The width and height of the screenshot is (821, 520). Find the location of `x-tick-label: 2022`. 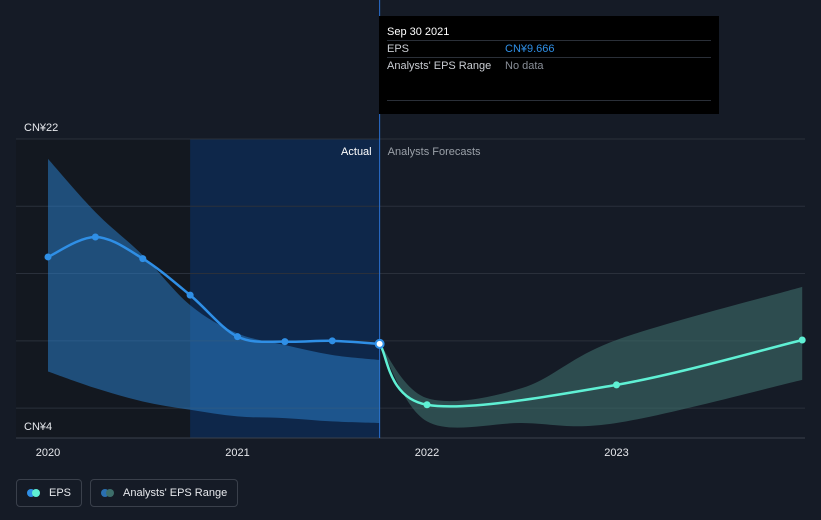

x-tick-label: 2022 is located at coordinates (427, 453).